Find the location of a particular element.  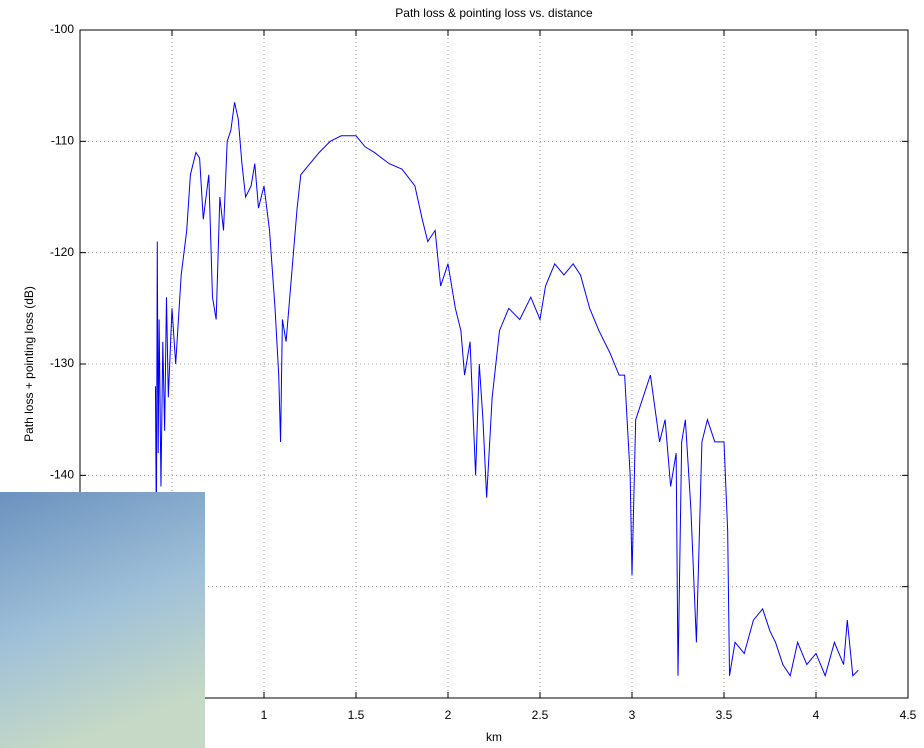

x-tick-label: 2 is located at coordinates (448, 715).